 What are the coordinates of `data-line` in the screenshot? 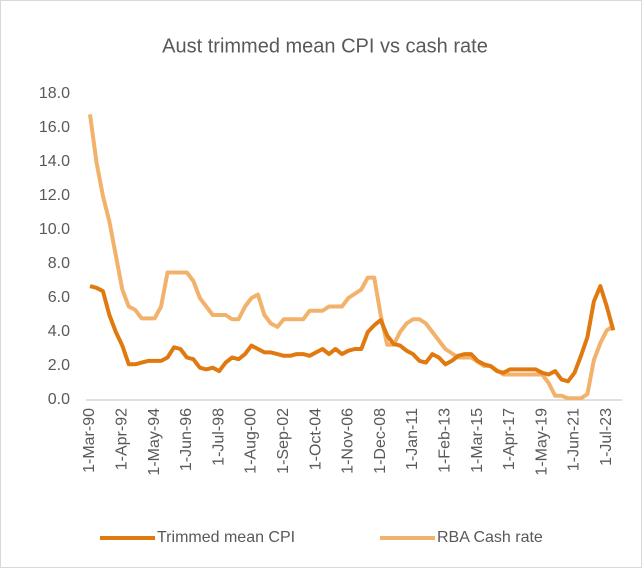 It's located at (352, 334).